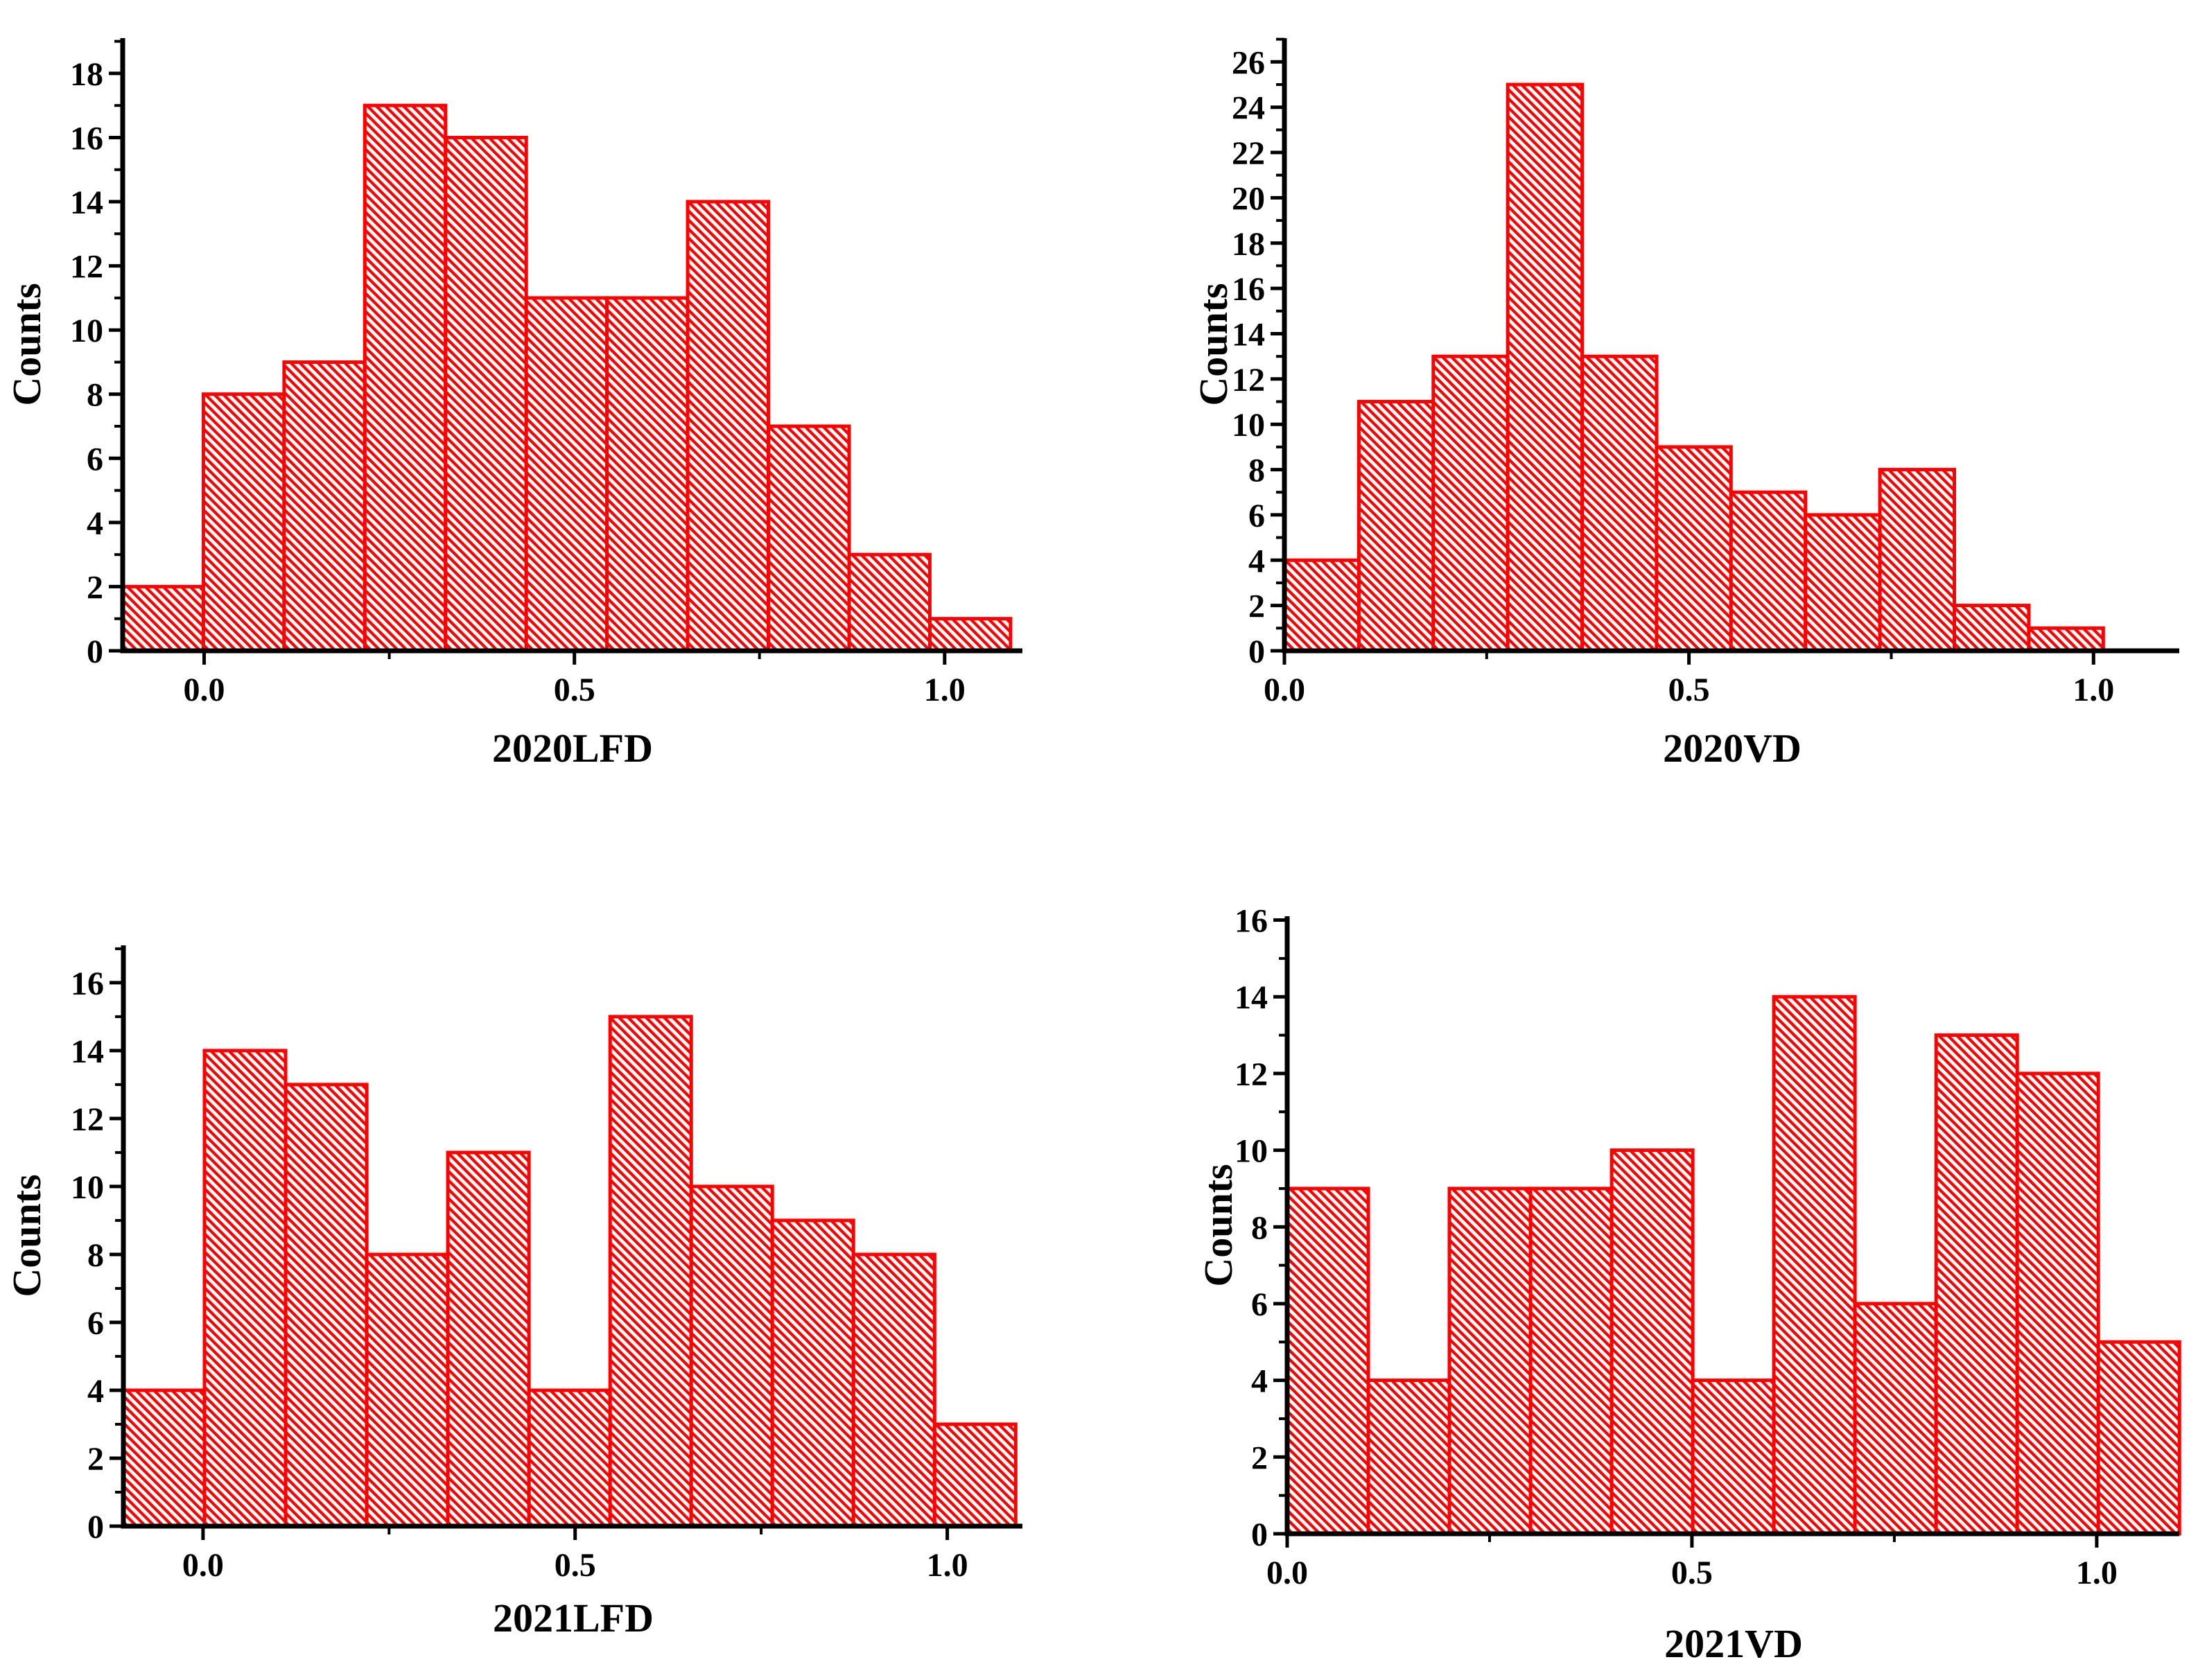 This screenshot has height=1680, width=2207. Describe the element at coordinates (1732, 748) in the screenshot. I see `x-axis-title-2020vd: 2020VD` at that location.